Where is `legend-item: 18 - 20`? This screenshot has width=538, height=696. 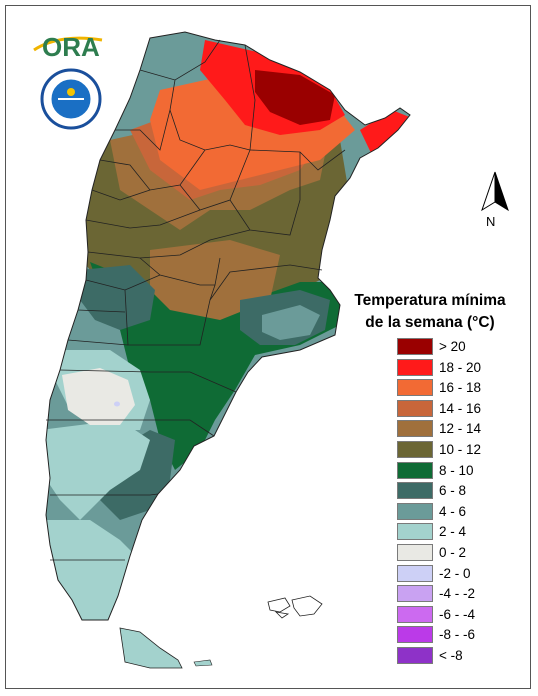 legend-item: 18 - 20 is located at coordinates (457, 368).